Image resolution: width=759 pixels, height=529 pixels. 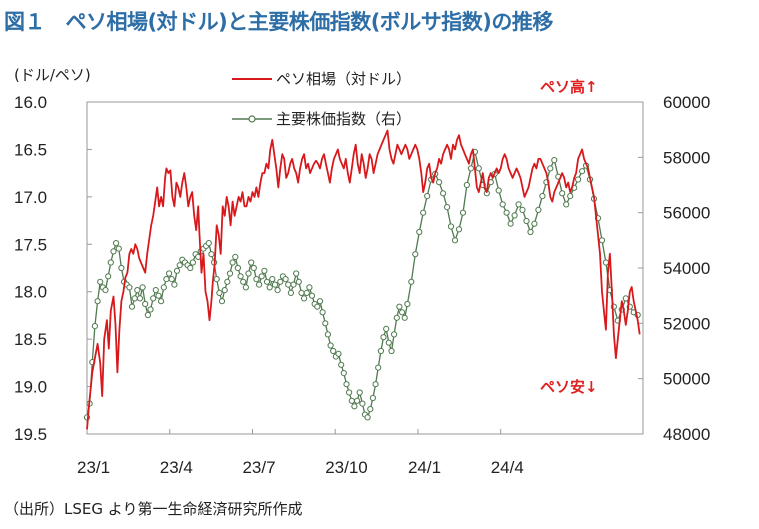 What do you see at coordinates (53, 268) in the screenshot?
I see `left-axis-ticks: 16.0 16.5 17.0 17.5 18.0 18.5 19.0 19.5` at bounding box center [53, 268].